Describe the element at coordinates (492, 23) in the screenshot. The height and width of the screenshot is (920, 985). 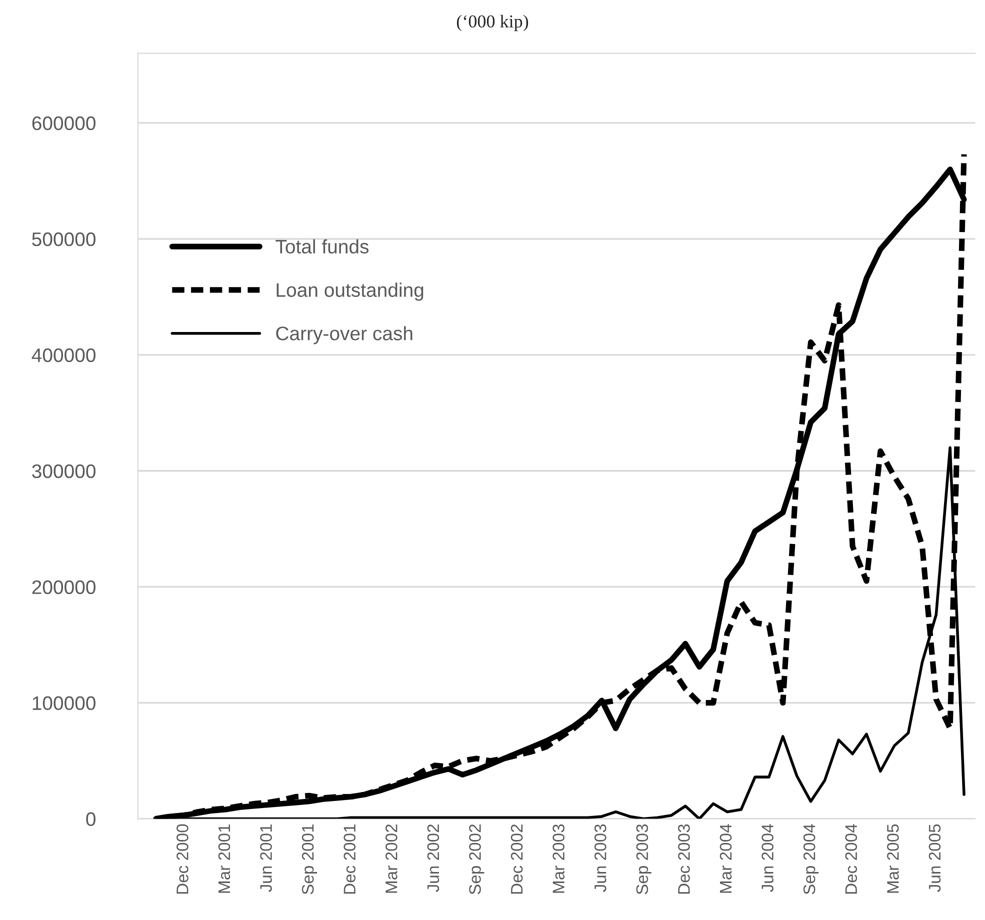
I see `chart-title: (‘000 kip)` at that location.